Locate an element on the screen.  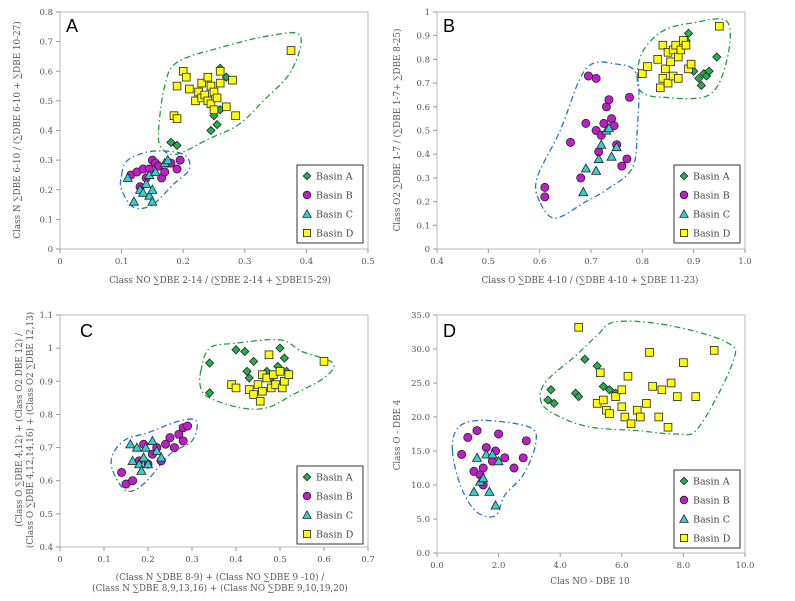
panel-letter: D is located at coordinates (449, 331).